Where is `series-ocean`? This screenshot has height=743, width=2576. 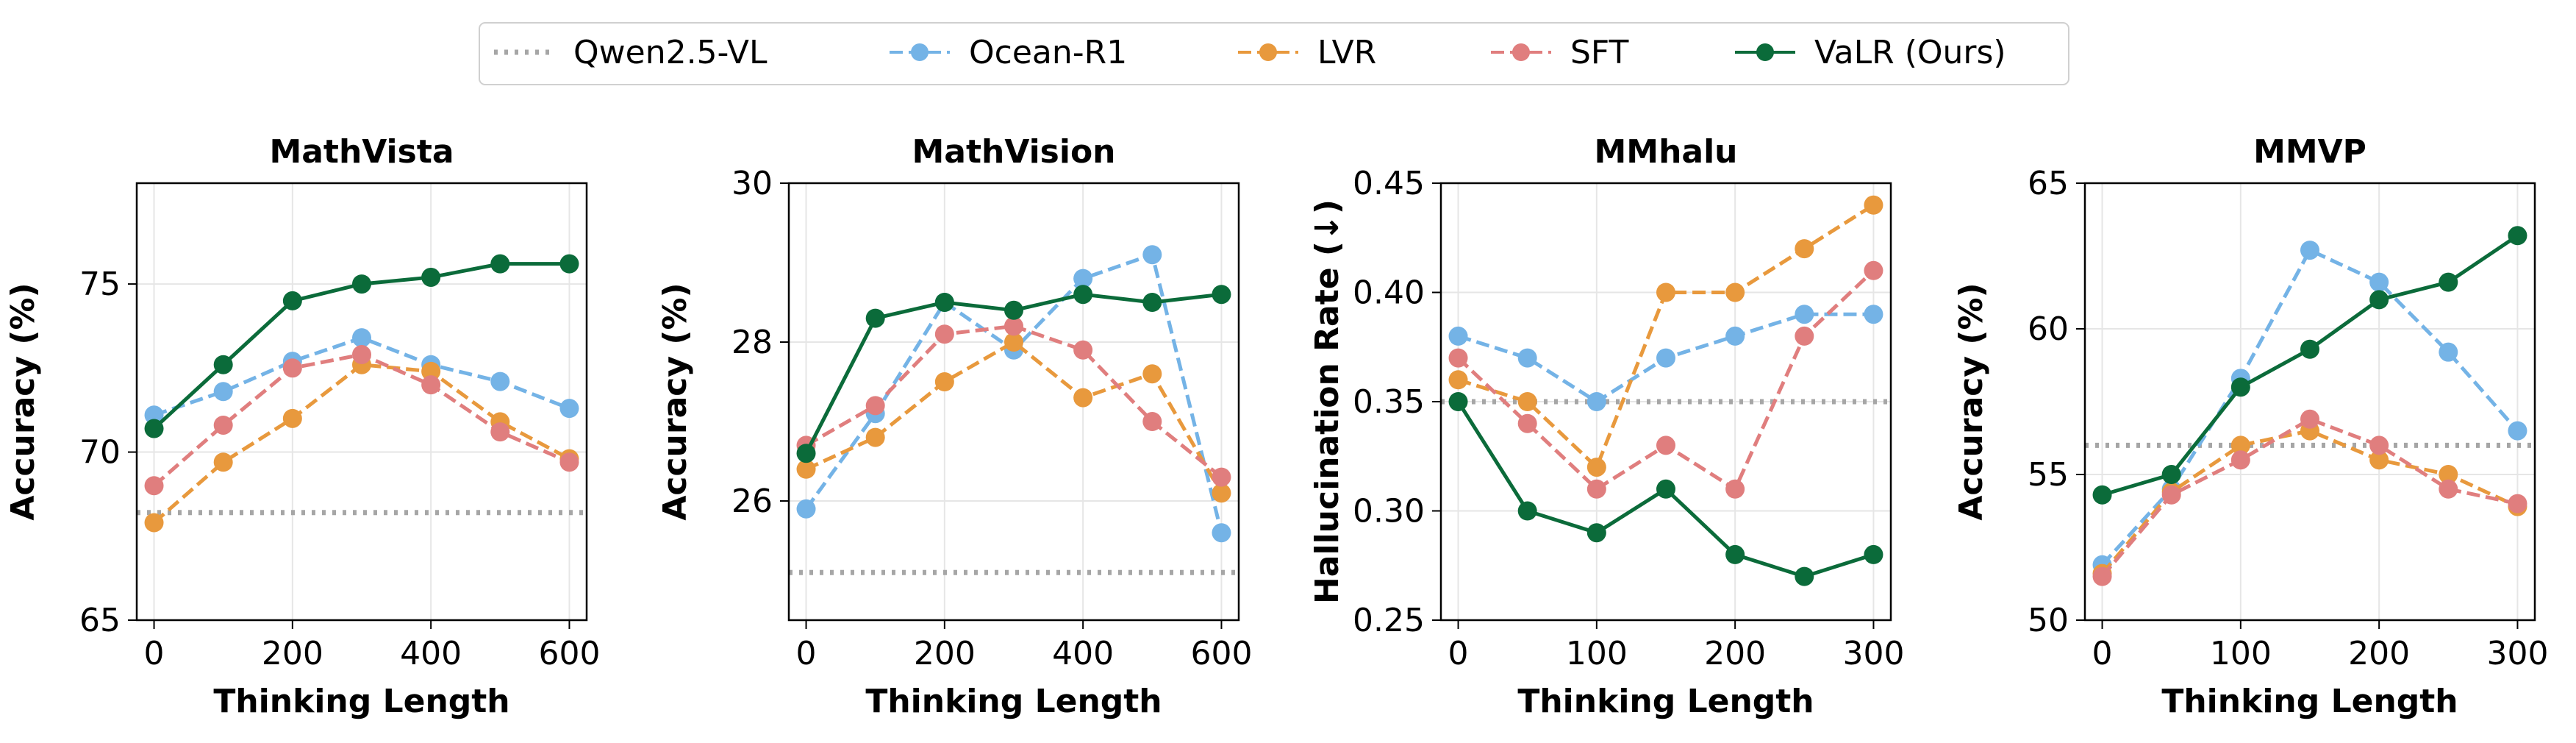 series-ocean is located at coordinates (2309, 408).